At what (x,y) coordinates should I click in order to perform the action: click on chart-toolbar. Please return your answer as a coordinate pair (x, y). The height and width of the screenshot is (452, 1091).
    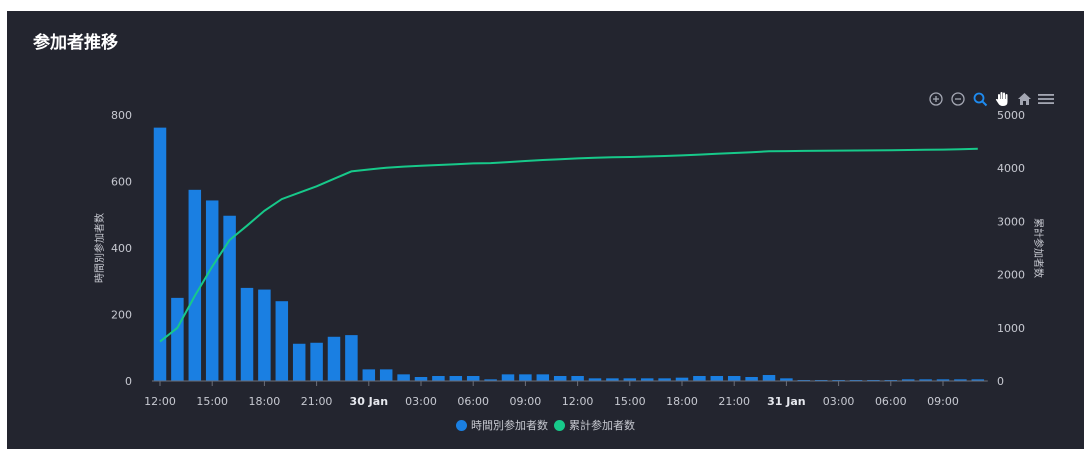
    Looking at the image, I should click on (991, 99).